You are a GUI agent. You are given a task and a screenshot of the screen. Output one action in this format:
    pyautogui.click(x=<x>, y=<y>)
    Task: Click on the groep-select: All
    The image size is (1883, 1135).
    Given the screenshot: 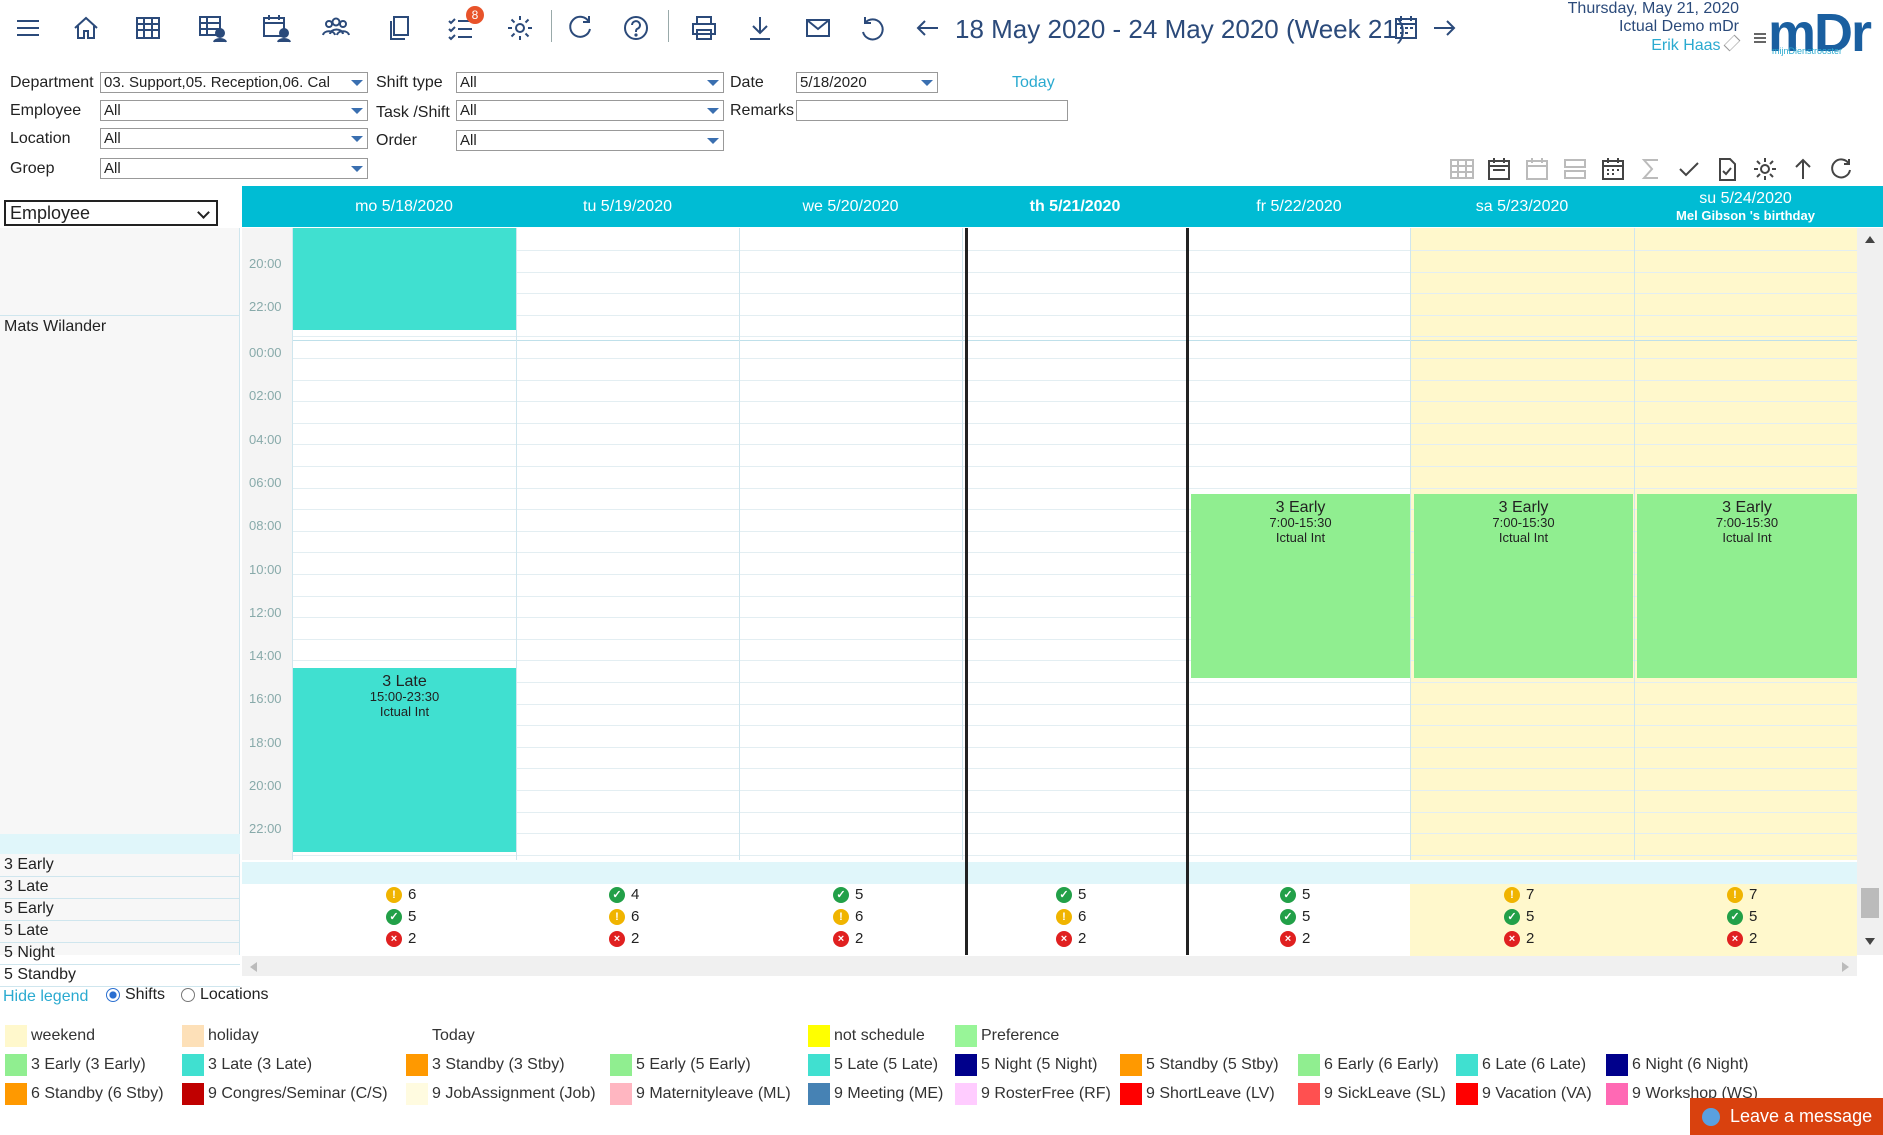 What is the action you would take?
    pyautogui.click(x=234, y=168)
    